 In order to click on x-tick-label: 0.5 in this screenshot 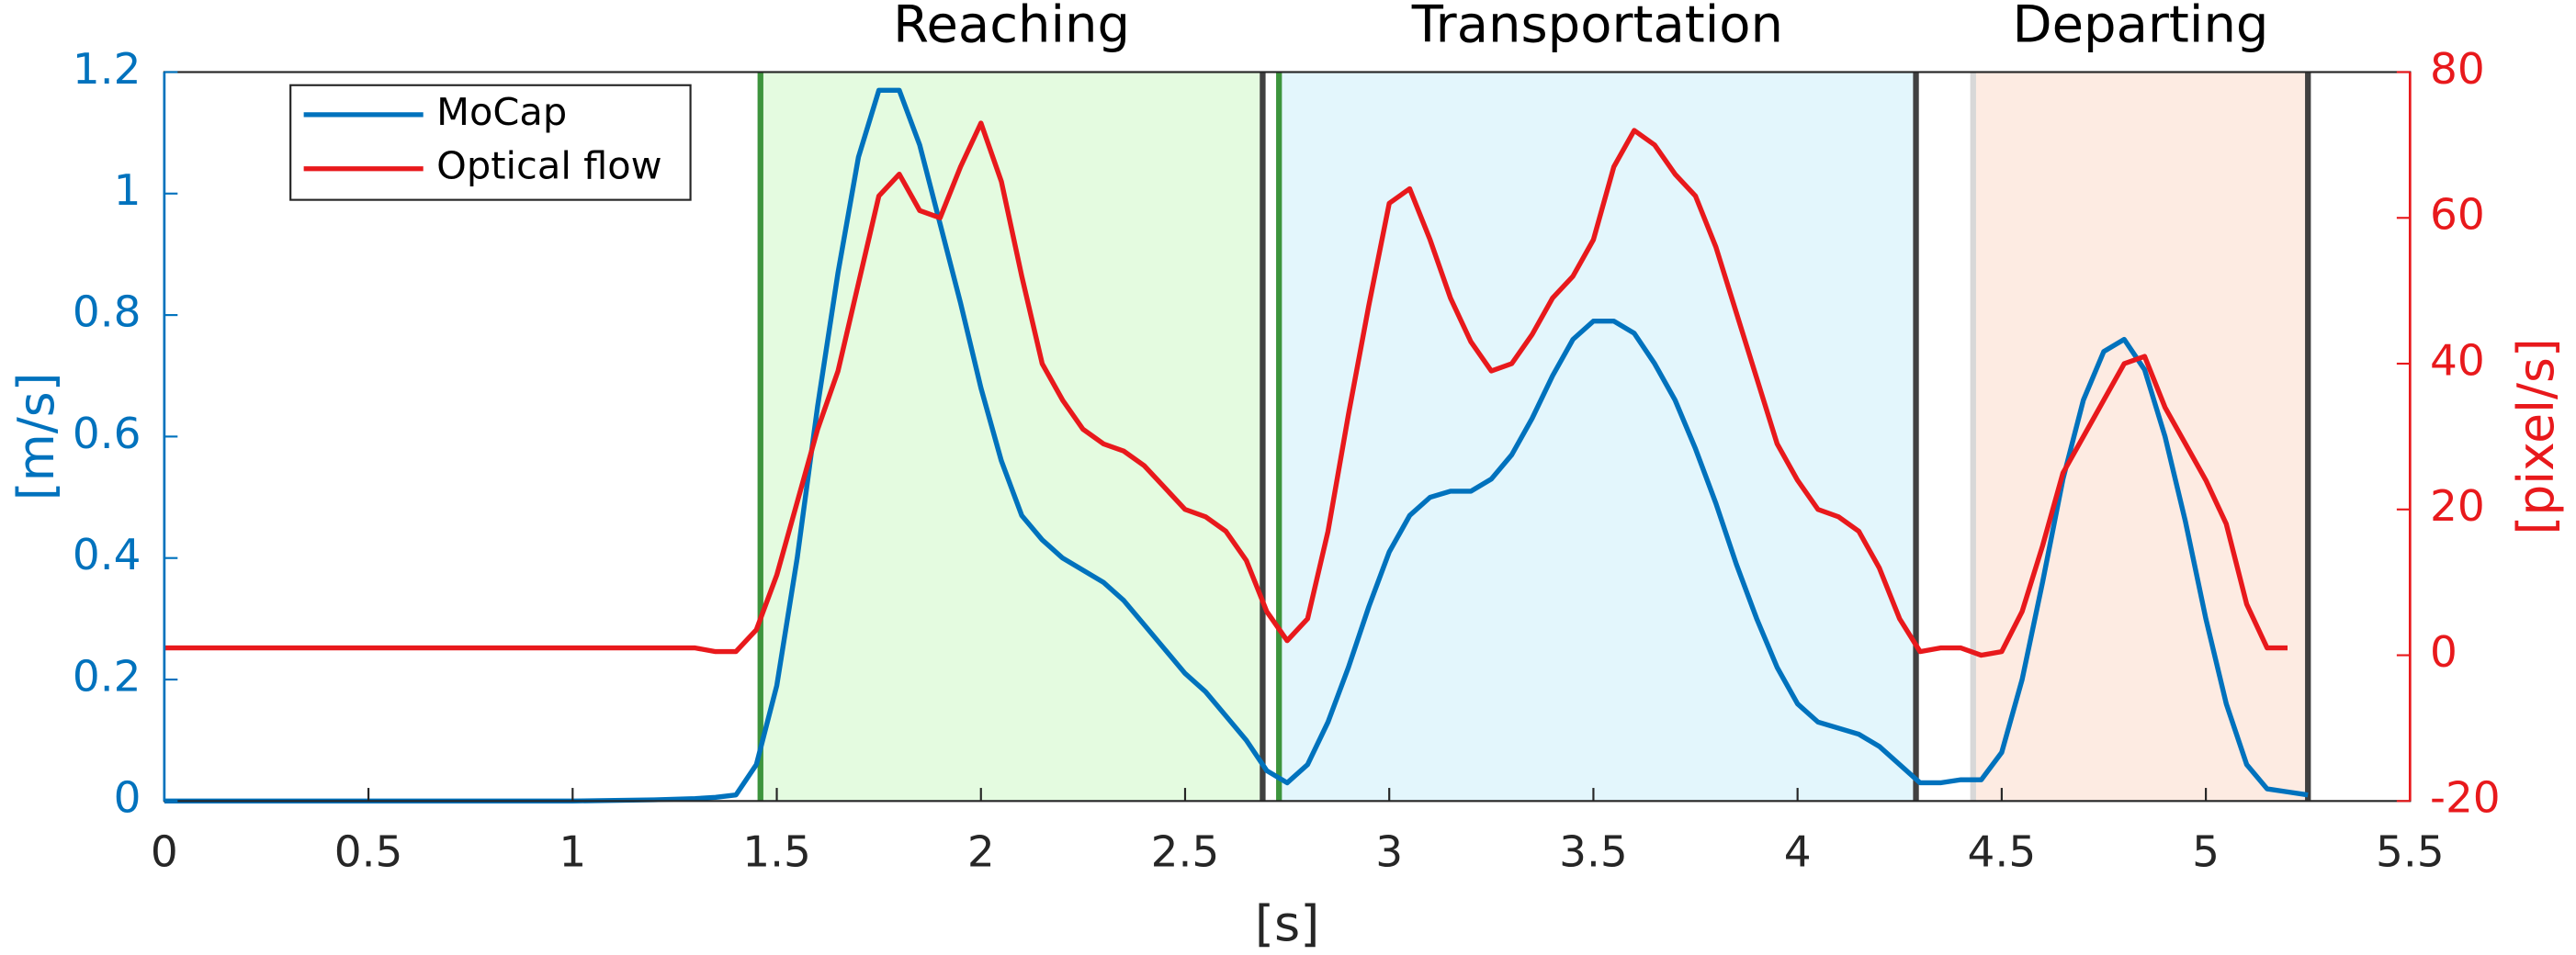, I will do `click(368, 853)`.